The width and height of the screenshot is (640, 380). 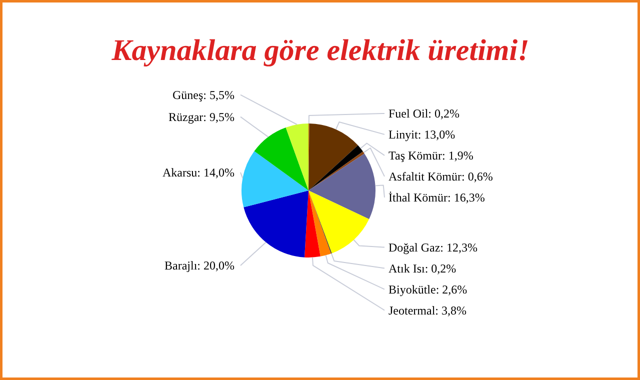 I want to click on chart-title: Kaynaklara göre elektrik üretimi!, so click(x=320, y=50).